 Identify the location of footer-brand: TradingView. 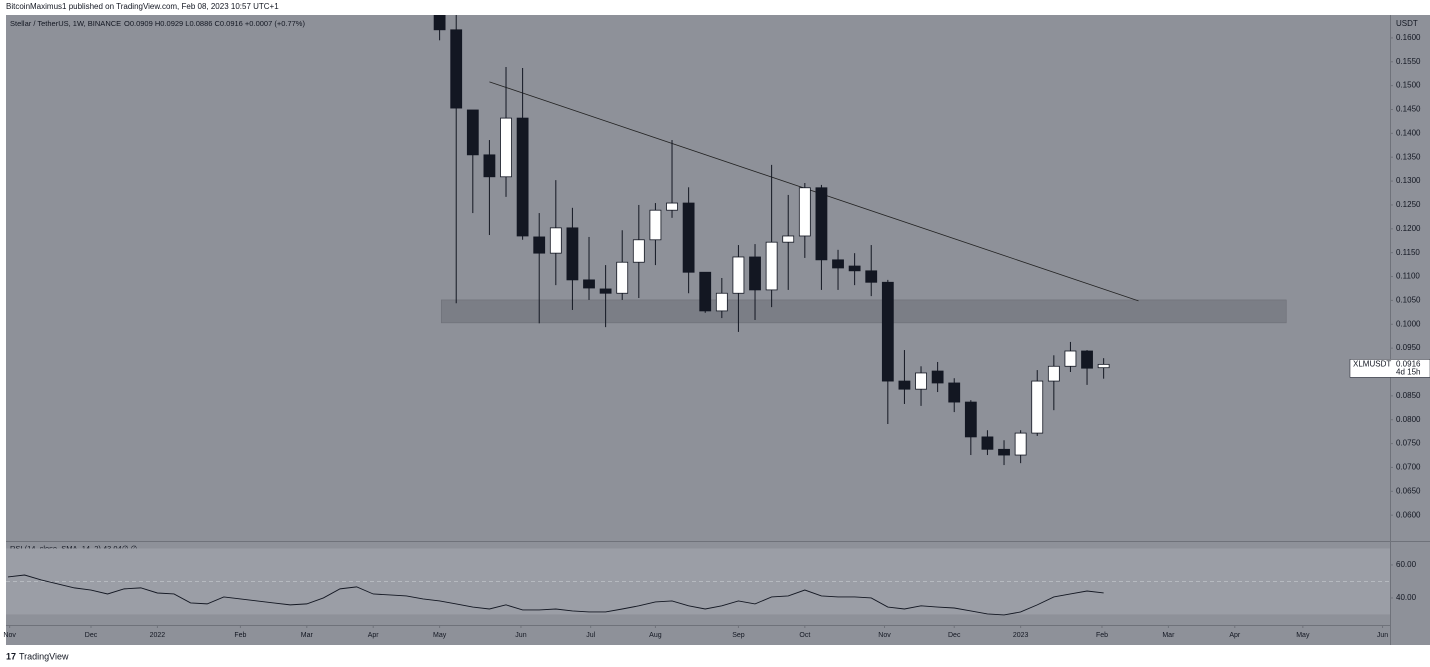
(44, 656).